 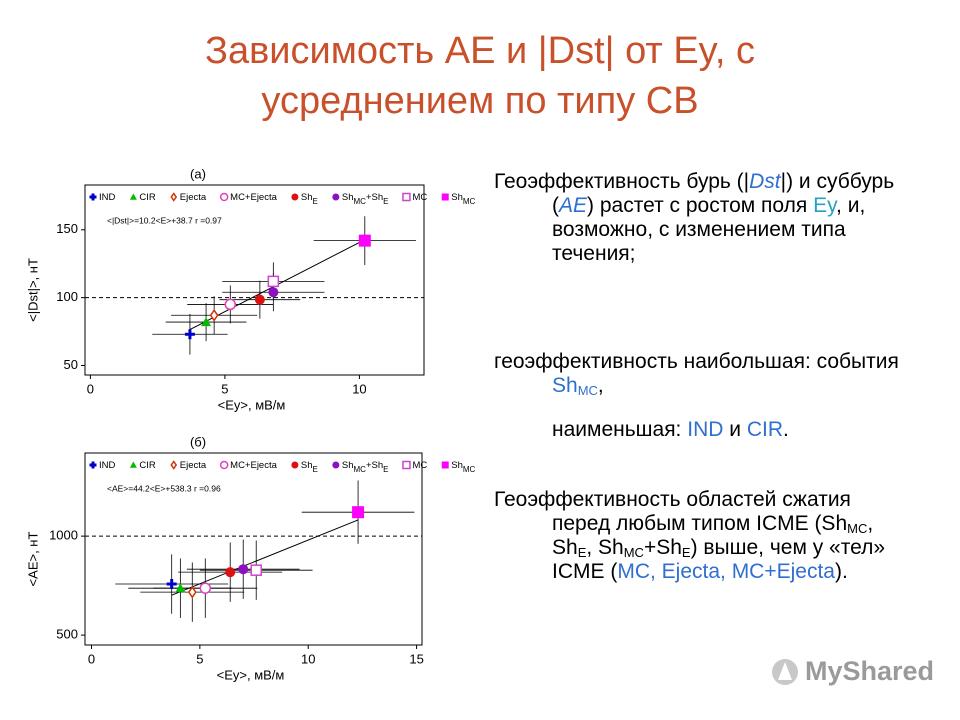 What do you see at coordinates (419, 465) in the screenshot?
I see `legend-label: MC` at bounding box center [419, 465].